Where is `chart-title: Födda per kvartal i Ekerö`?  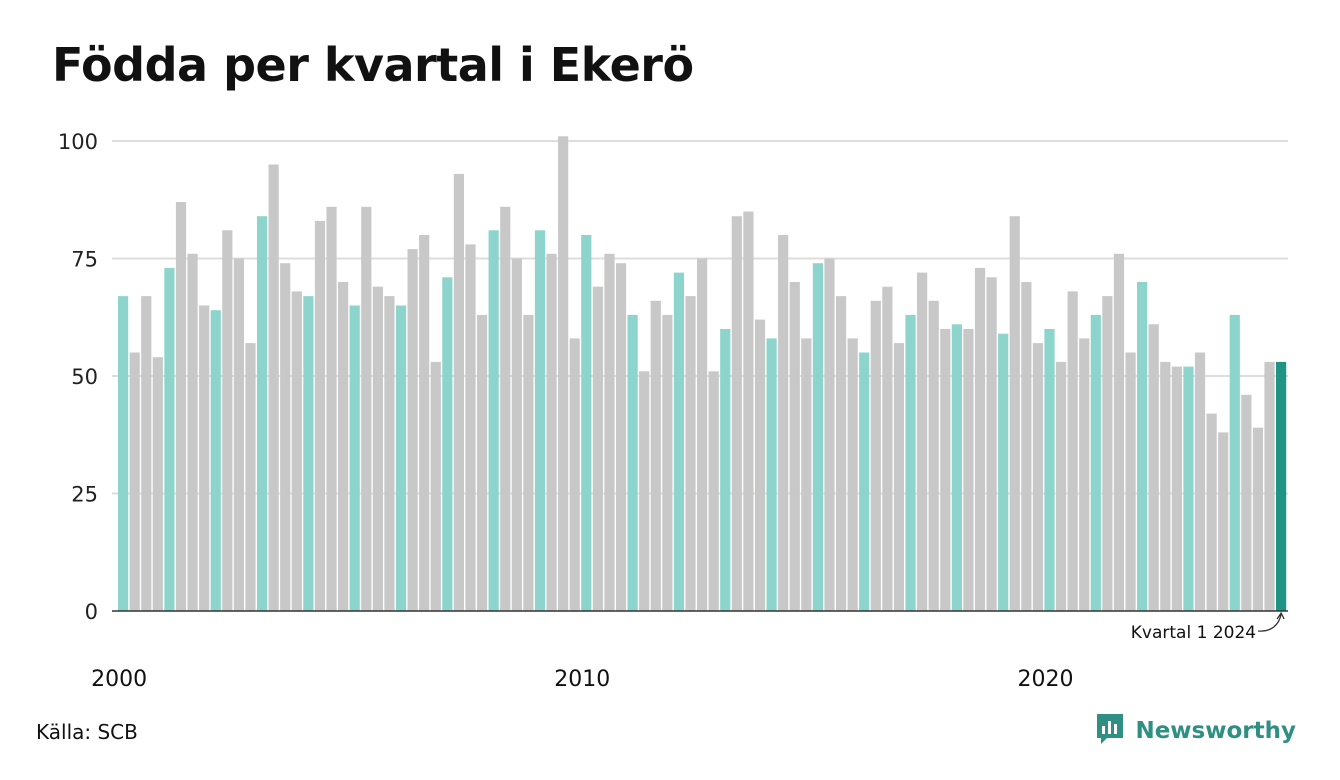 chart-title: Födda per kvartal i Ekerö is located at coordinates (373, 65).